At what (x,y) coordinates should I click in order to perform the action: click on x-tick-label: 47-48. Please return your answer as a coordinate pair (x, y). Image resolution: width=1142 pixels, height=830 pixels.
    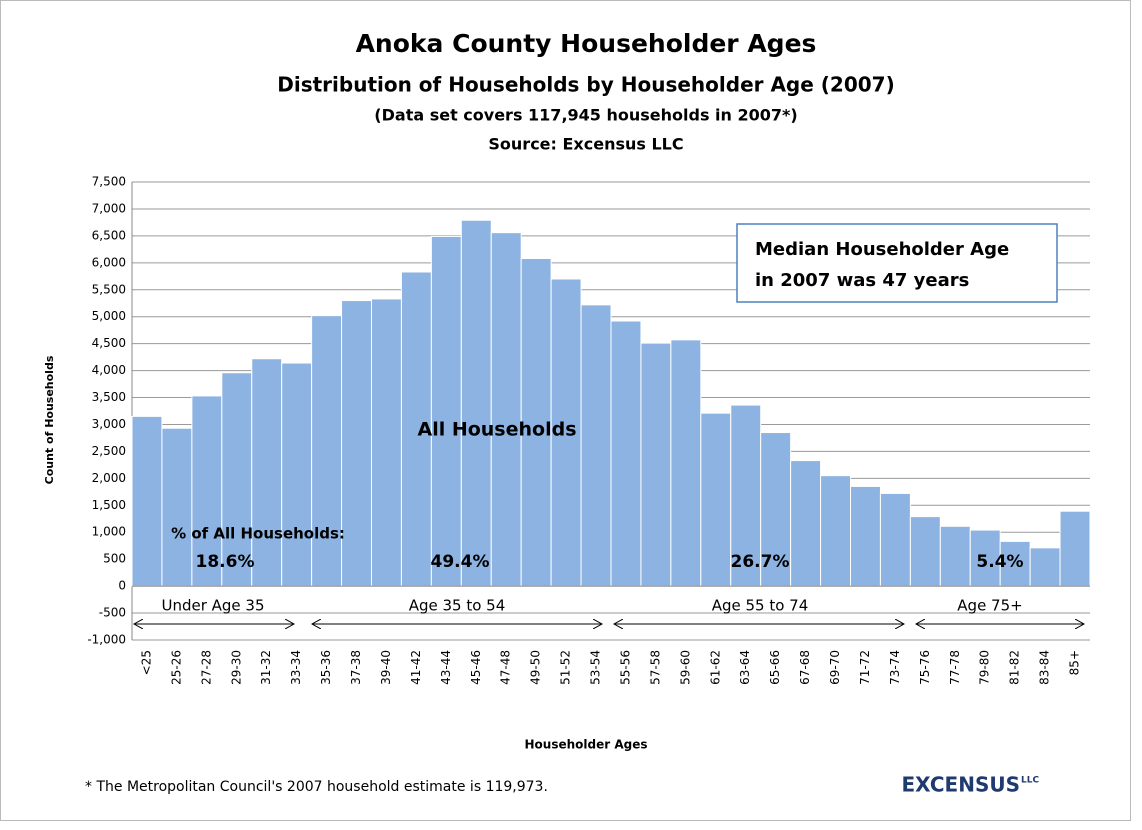
    Looking at the image, I should click on (506, 667).